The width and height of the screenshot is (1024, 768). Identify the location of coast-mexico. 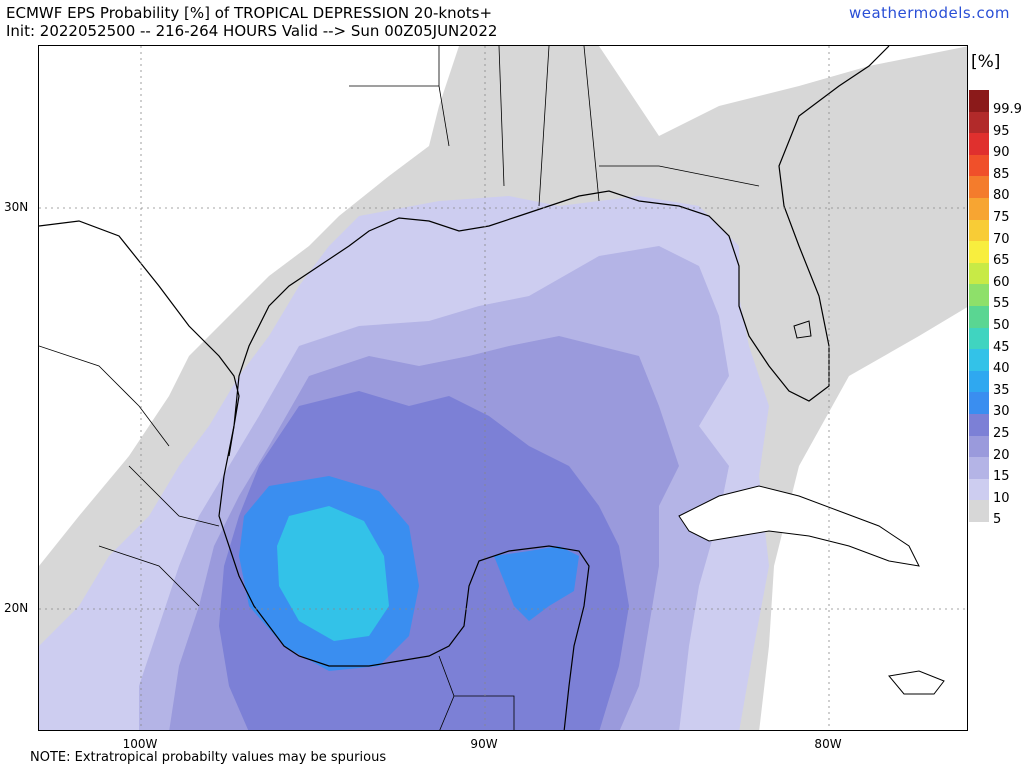
(404, 577).